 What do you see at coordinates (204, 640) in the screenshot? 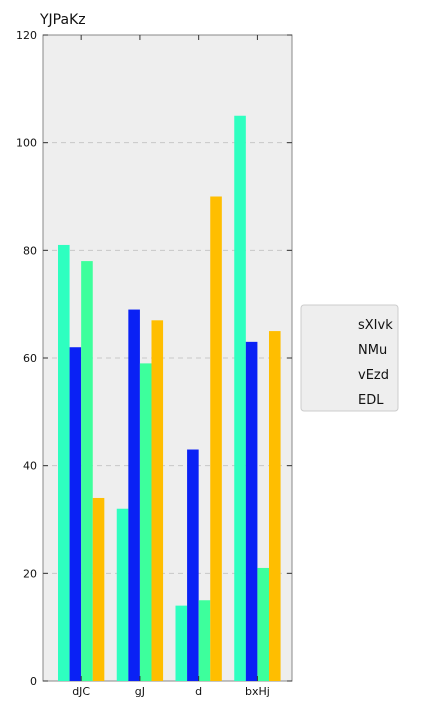
I see `bar-vEzd-d` at bounding box center [204, 640].